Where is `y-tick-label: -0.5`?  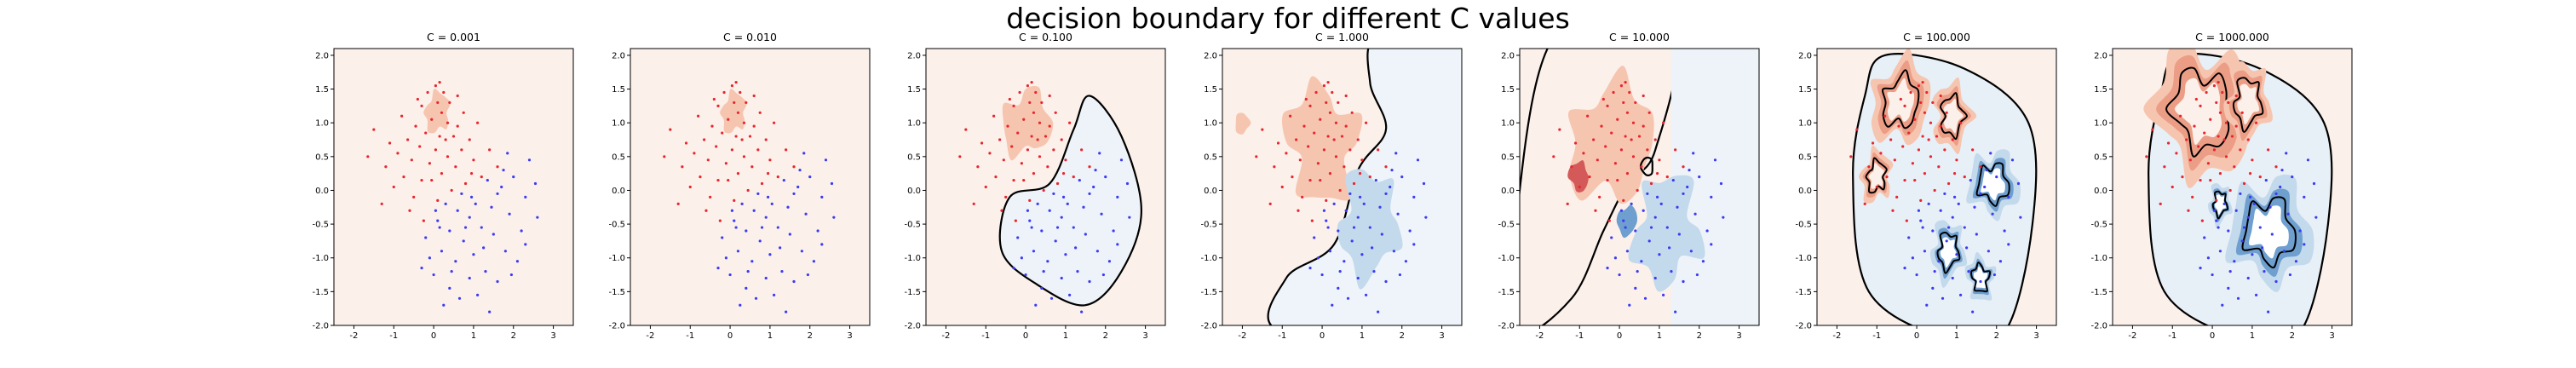
y-tick-label: -0.5 is located at coordinates (913, 226).